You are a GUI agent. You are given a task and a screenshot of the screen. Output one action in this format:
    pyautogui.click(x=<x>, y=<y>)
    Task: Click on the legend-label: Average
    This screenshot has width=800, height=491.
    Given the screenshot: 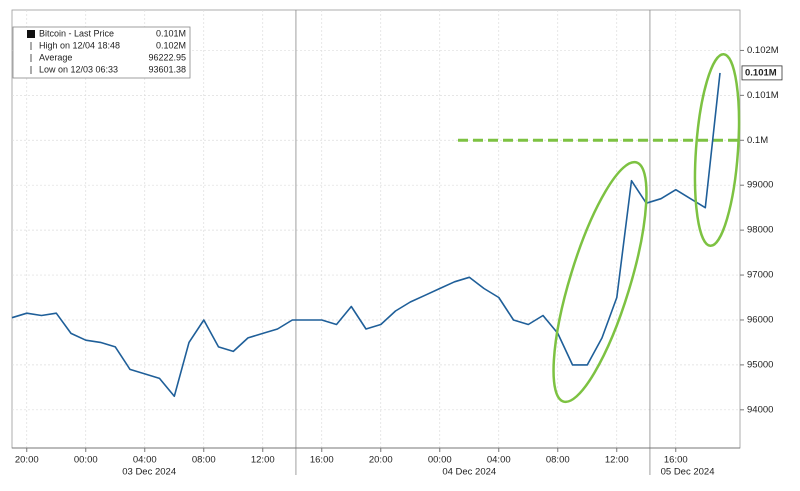 What is the action you would take?
    pyautogui.click(x=55, y=57)
    